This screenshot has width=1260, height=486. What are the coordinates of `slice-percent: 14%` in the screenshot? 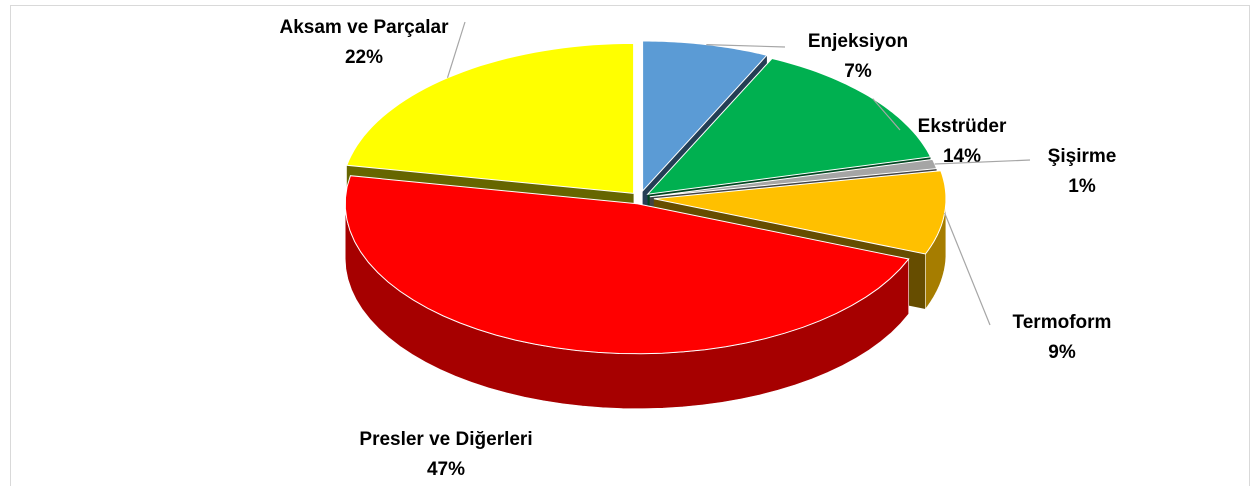 It's located at (962, 156).